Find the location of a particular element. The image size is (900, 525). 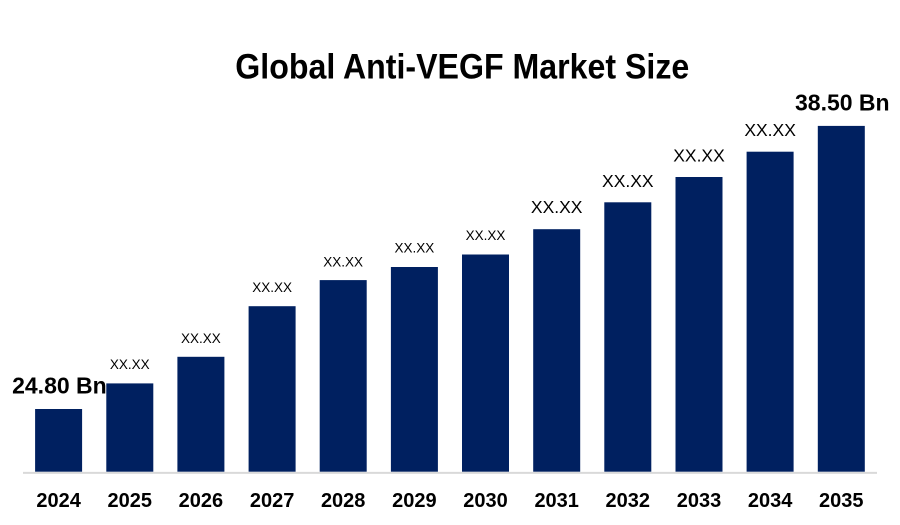

svg-text: 2026 is located at coordinates (201, 501).